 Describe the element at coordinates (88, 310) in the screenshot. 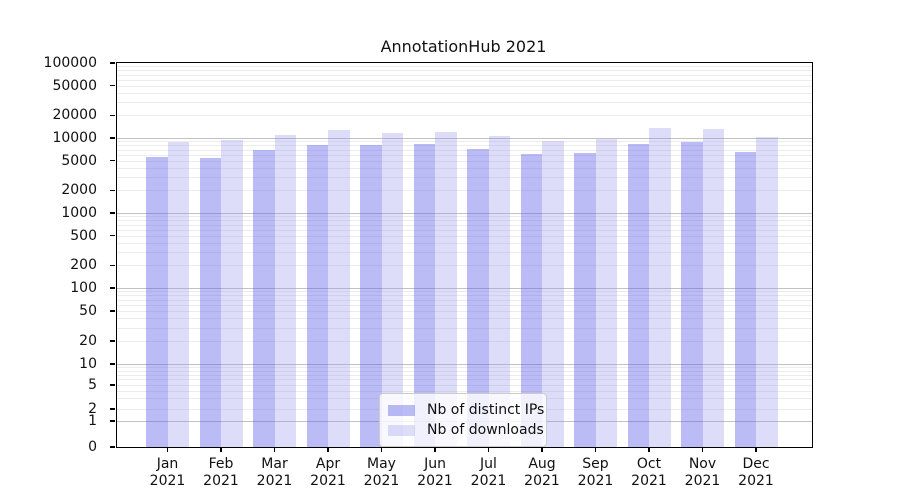

I see `y-tick-label: 50` at that location.